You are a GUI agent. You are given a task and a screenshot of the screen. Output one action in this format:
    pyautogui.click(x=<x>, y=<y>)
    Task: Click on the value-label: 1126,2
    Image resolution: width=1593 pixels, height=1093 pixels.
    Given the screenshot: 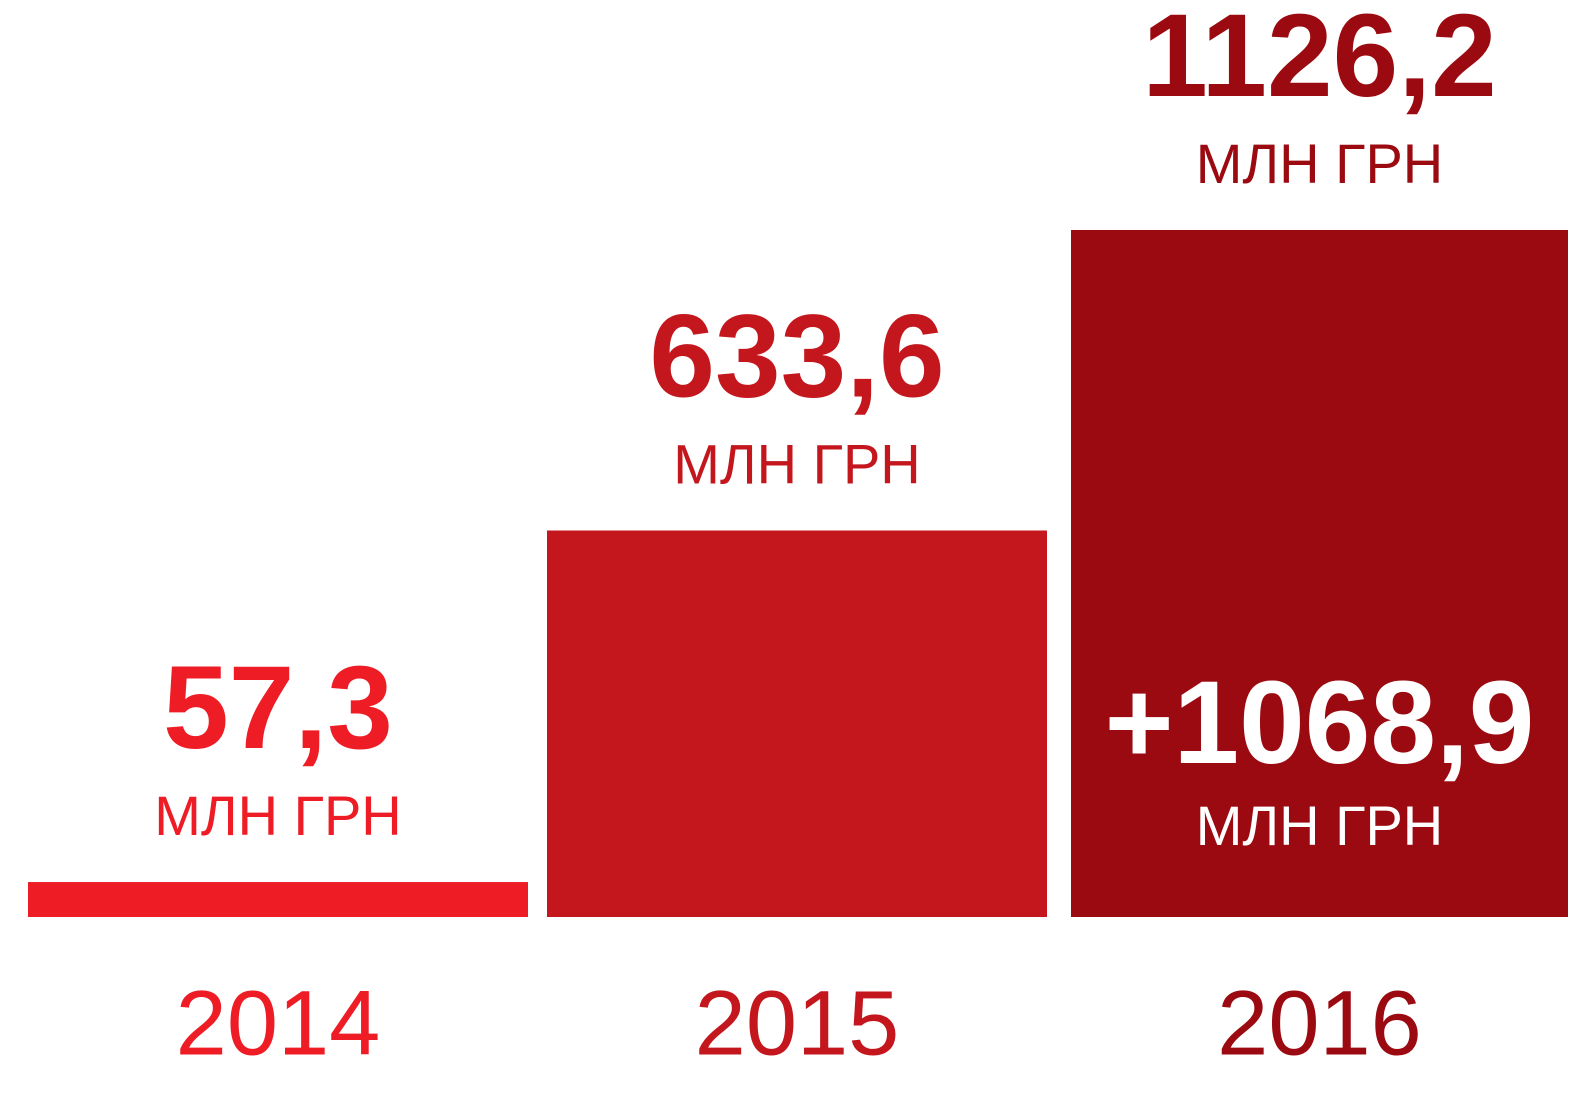 What is the action you would take?
    pyautogui.click(x=1319, y=61)
    